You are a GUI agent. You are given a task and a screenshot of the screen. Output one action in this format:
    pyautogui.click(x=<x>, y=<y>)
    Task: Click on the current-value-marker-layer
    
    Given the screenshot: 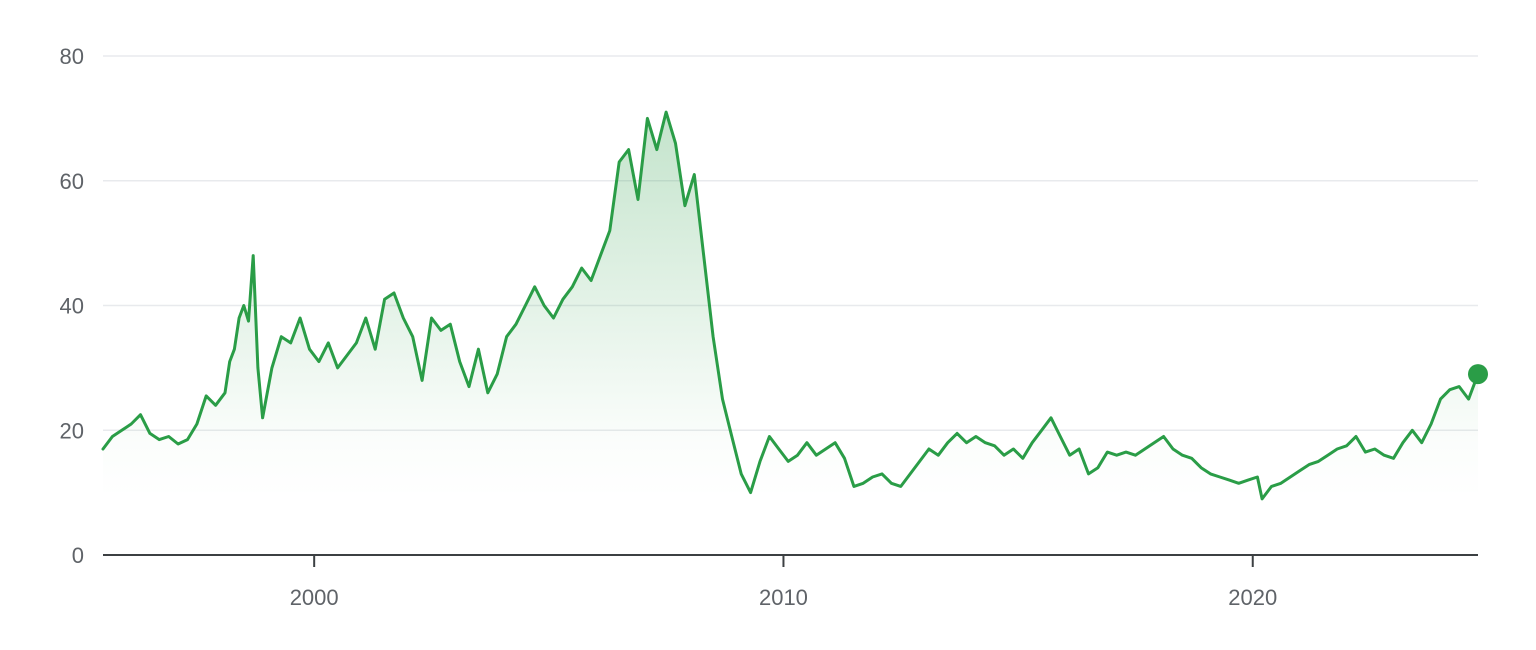 What is the action you would take?
    pyautogui.click(x=1478, y=374)
    